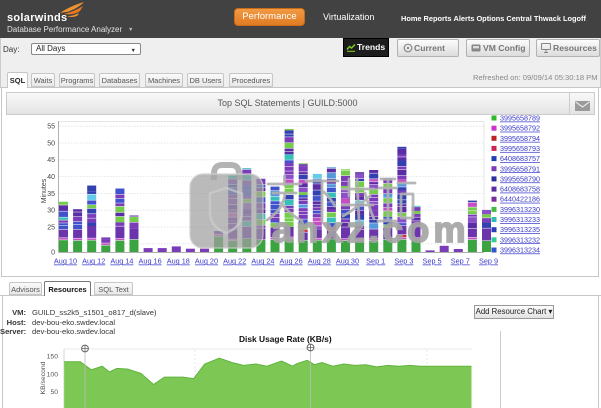 The height and width of the screenshot is (408, 601). What do you see at coordinates (371, 229) in the screenshot?
I see `svg-text: anxz.com` at bounding box center [371, 229].